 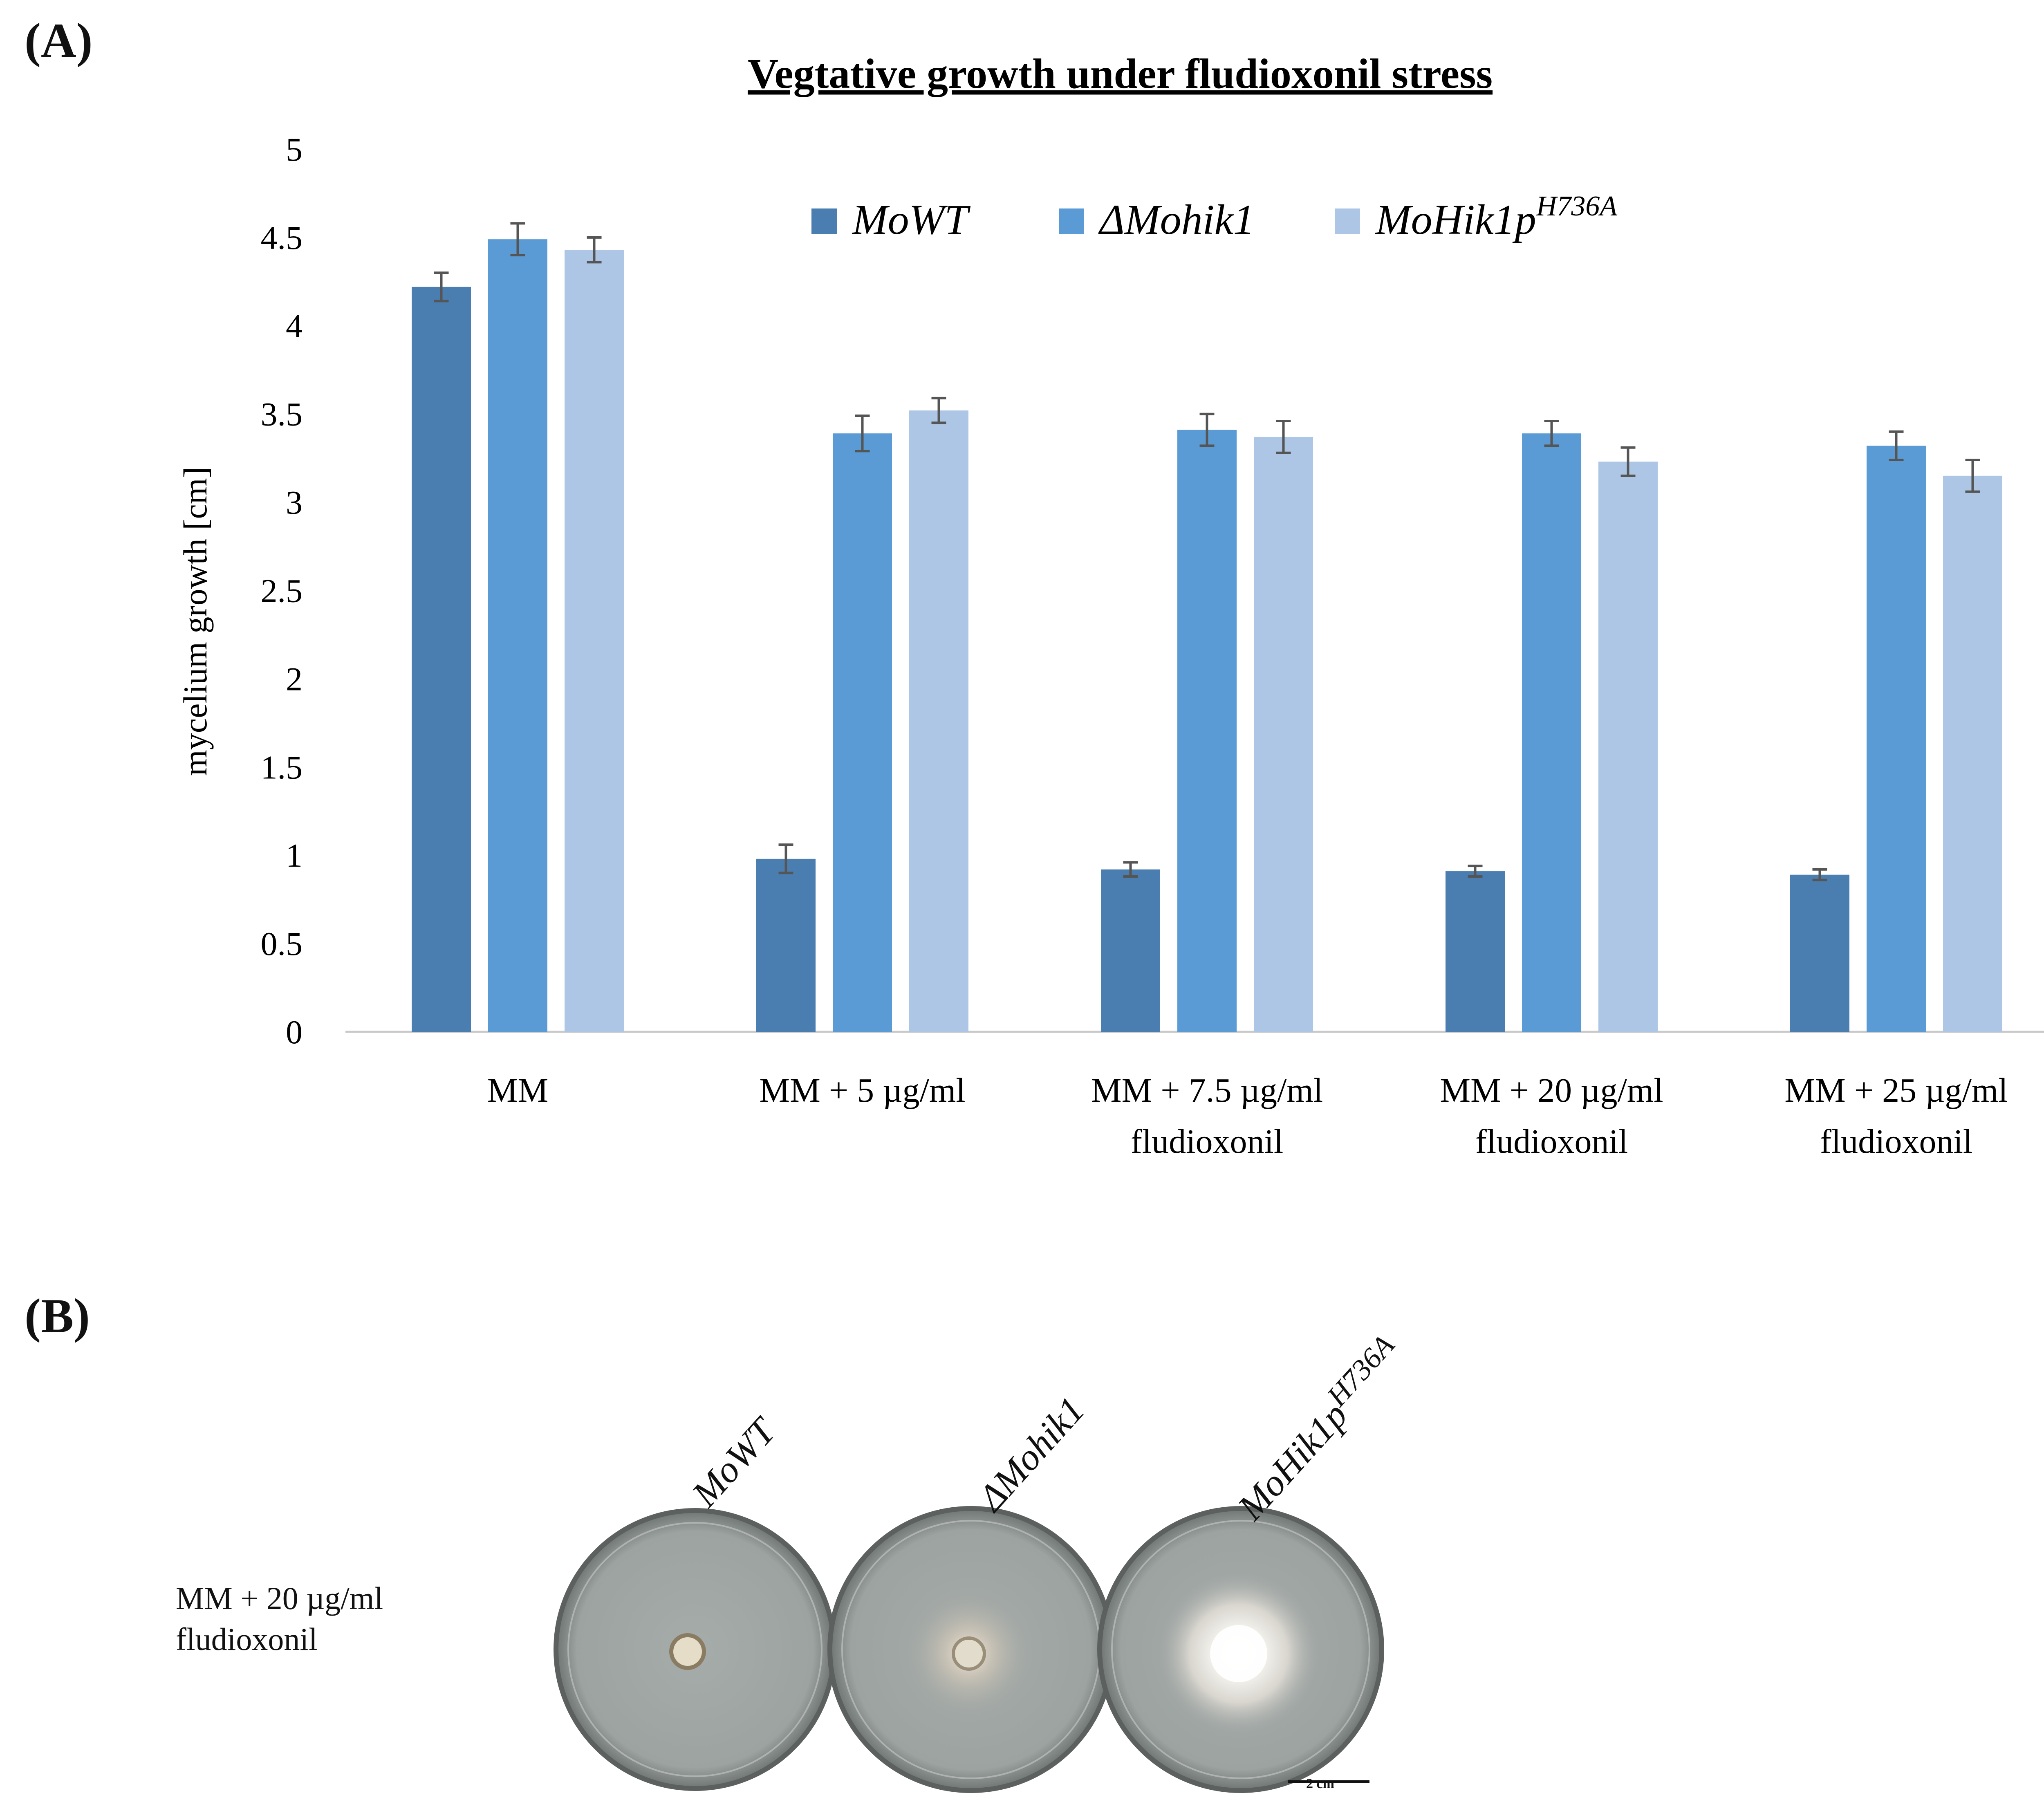 What do you see at coordinates (294, 678) in the screenshot?
I see `y-tick-label: 2` at bounding box center [294, 678].